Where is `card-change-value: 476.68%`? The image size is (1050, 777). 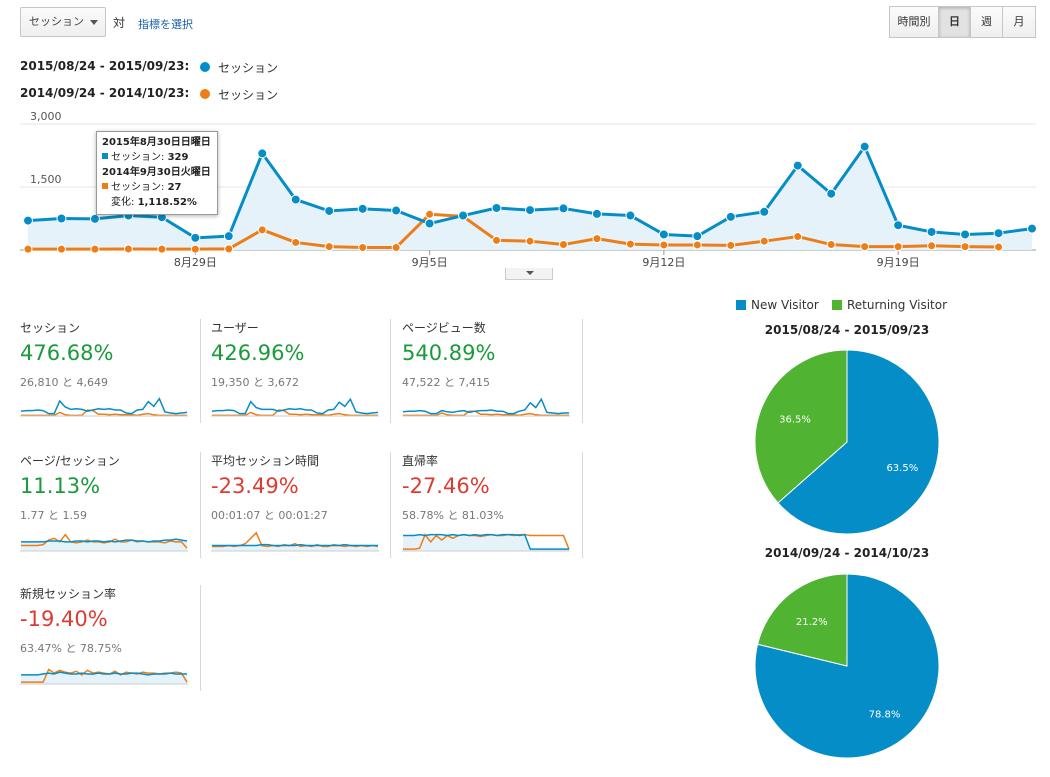 card-change-value: 476.68% is located at coordinates (67, 353).